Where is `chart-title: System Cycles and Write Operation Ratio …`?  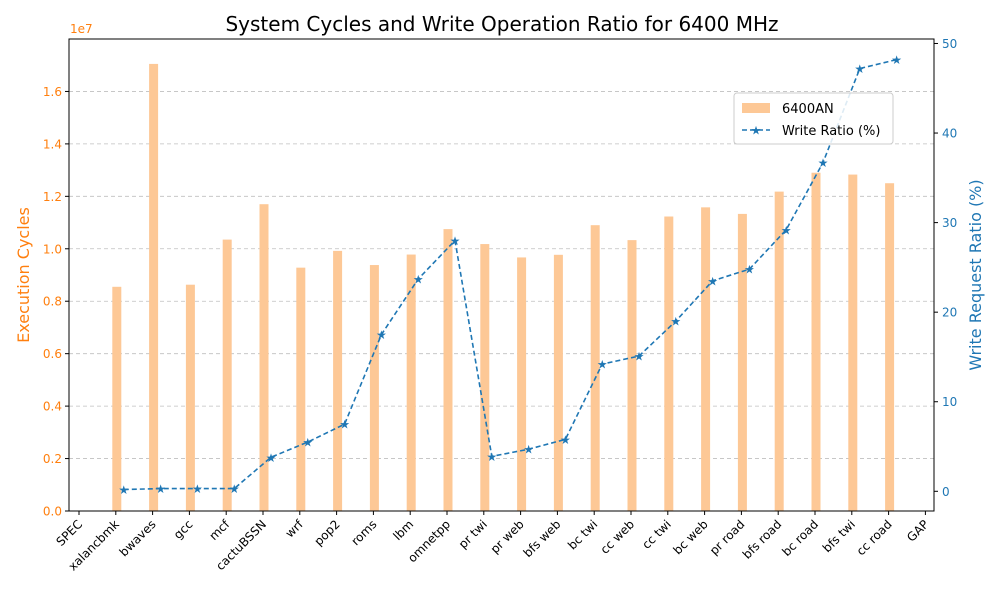
chart-title: System Cycles and Write Operation Ratio … is located at coordinates (501, 24).